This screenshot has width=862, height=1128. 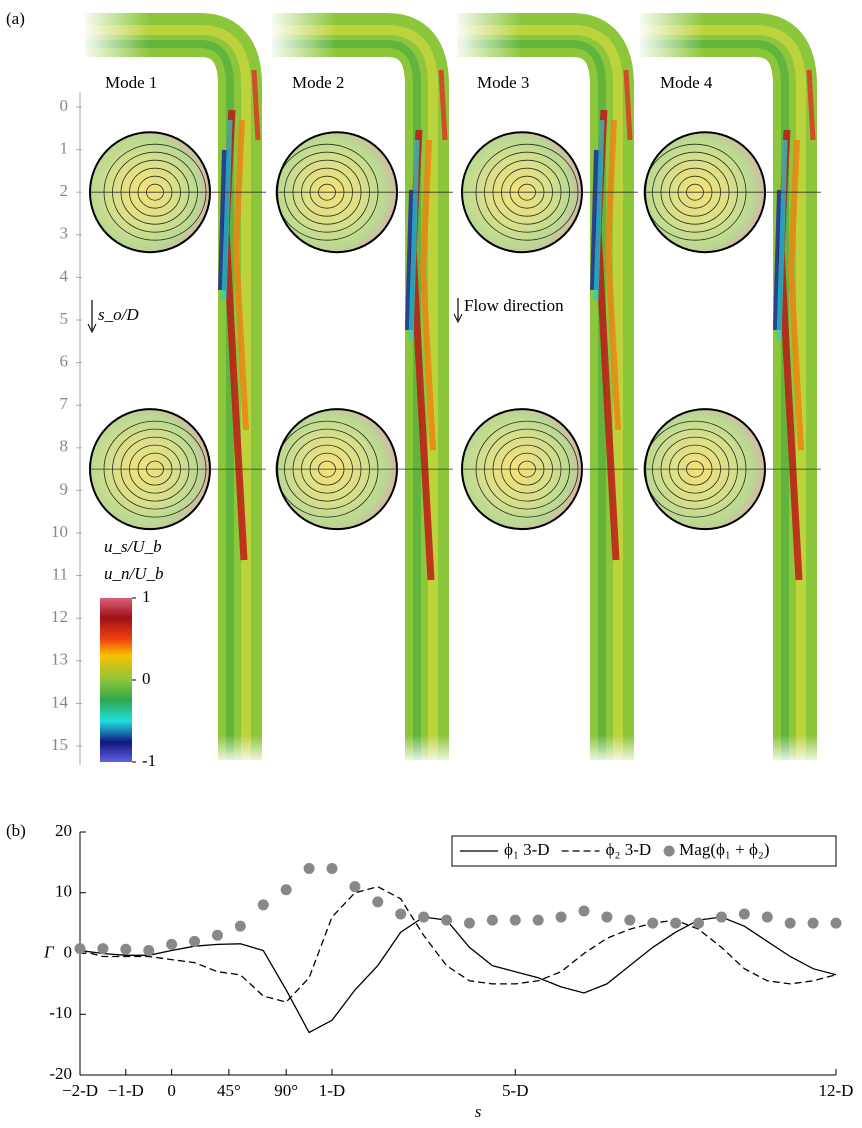 What do you see at coordinates (64, 446) in the screenshot?
I see `so-tick-label: 8` at bounding box center [64, 446].